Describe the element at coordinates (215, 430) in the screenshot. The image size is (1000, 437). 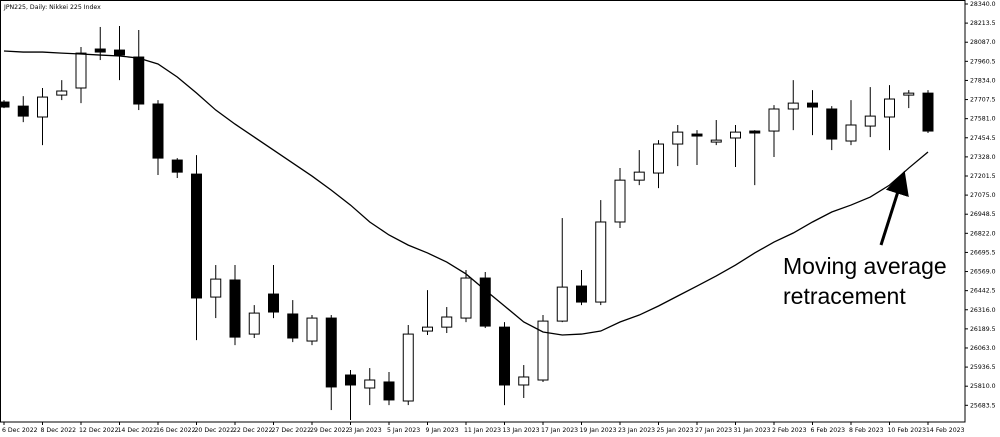
I see `x-tick-label: 20 Dec 2022` at that location.